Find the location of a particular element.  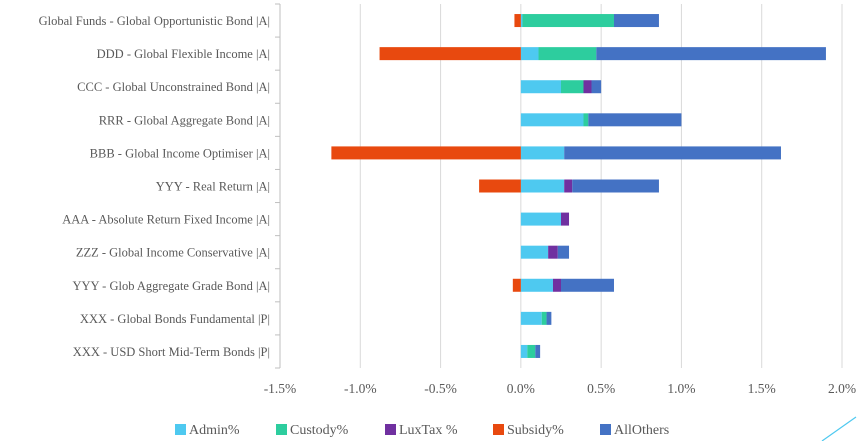

legend-label: AllOthers is located at coordinates (641, 430).